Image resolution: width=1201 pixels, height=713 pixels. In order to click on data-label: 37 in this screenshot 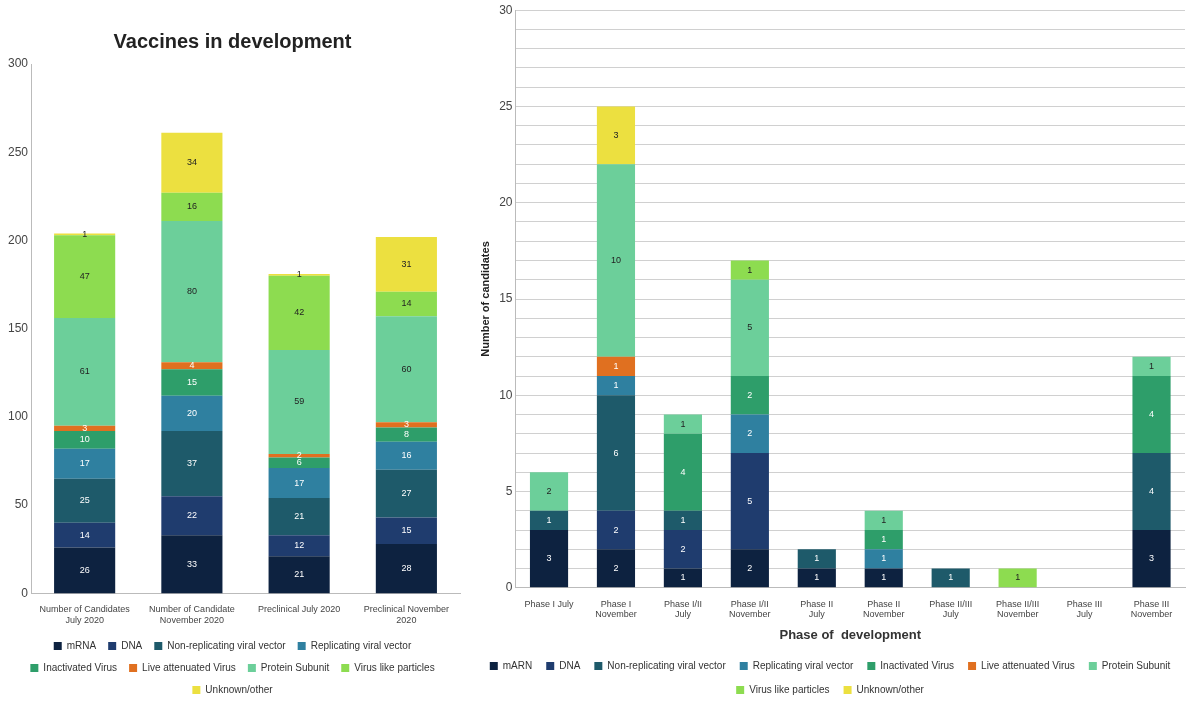, I will do `click(191, 463)`.